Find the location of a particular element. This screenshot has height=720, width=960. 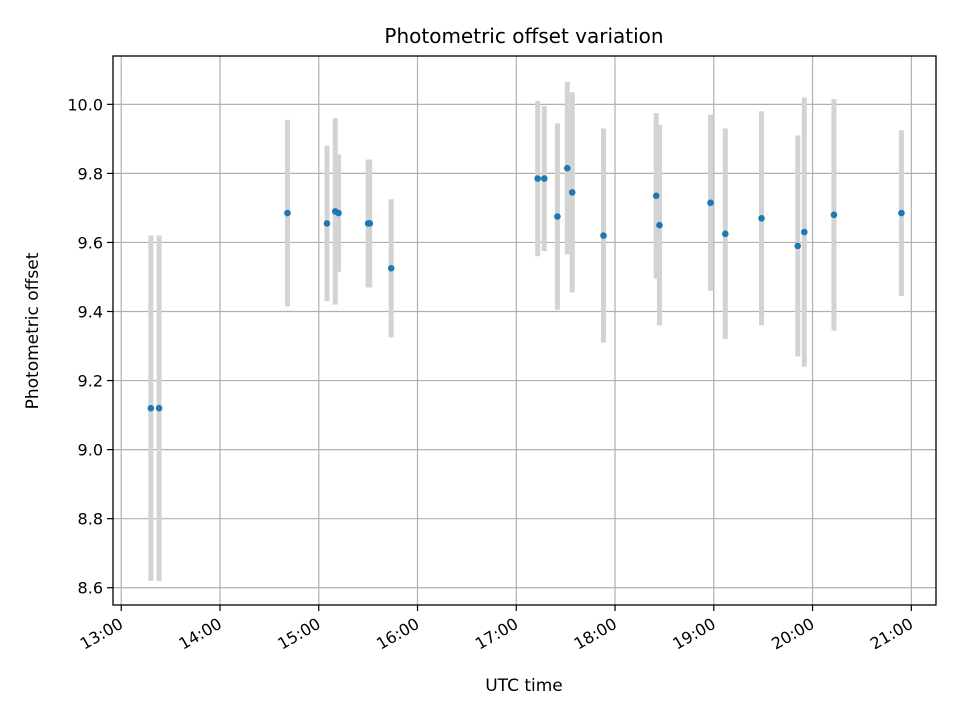

x-tick-label: 14:00 is located at coordinates (200, 634).